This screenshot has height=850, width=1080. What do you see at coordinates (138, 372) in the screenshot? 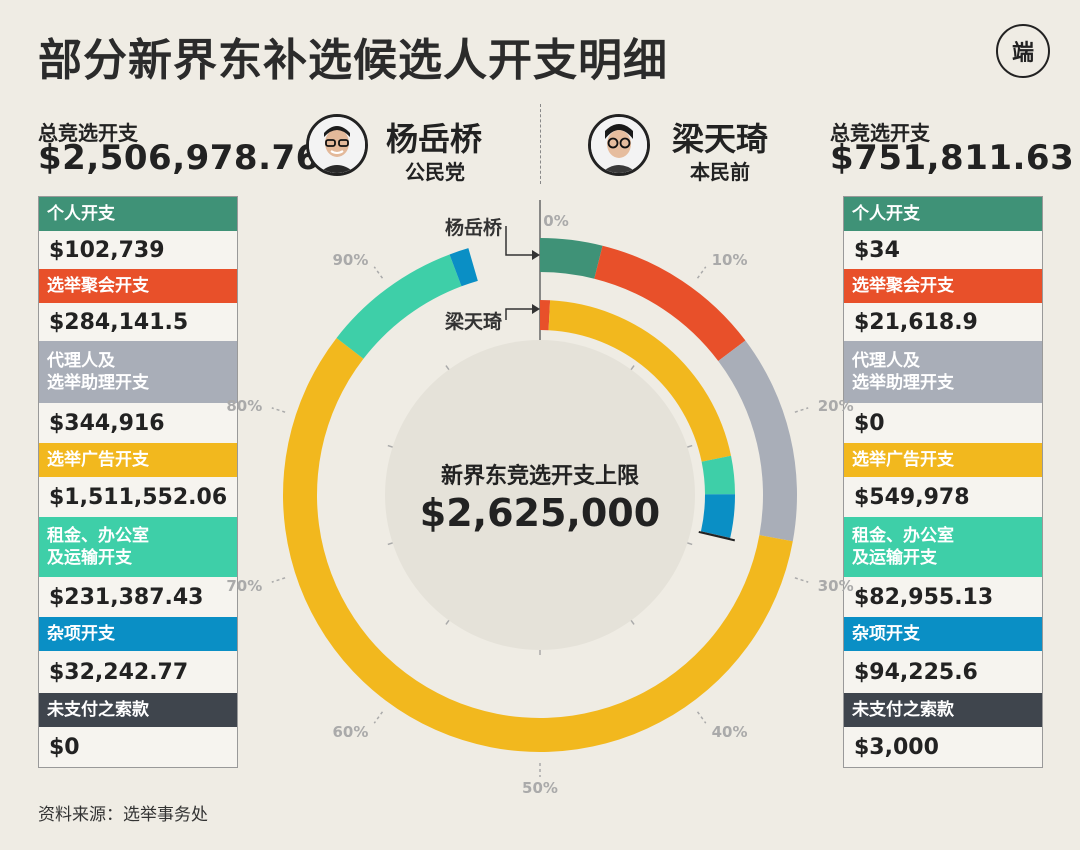
I see `left-header-agent: 代理人及 选举助理开支` at bounding box center [138, 372].